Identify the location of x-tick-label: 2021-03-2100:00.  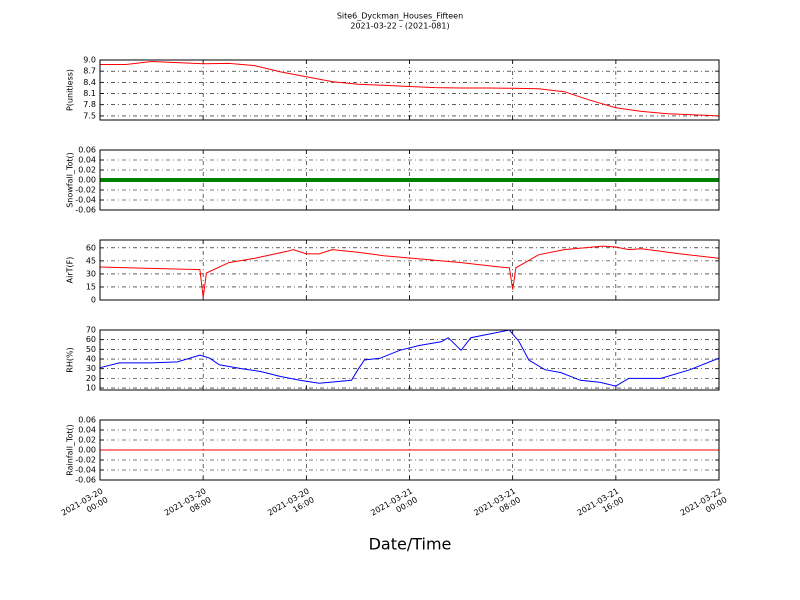
(394, 506).